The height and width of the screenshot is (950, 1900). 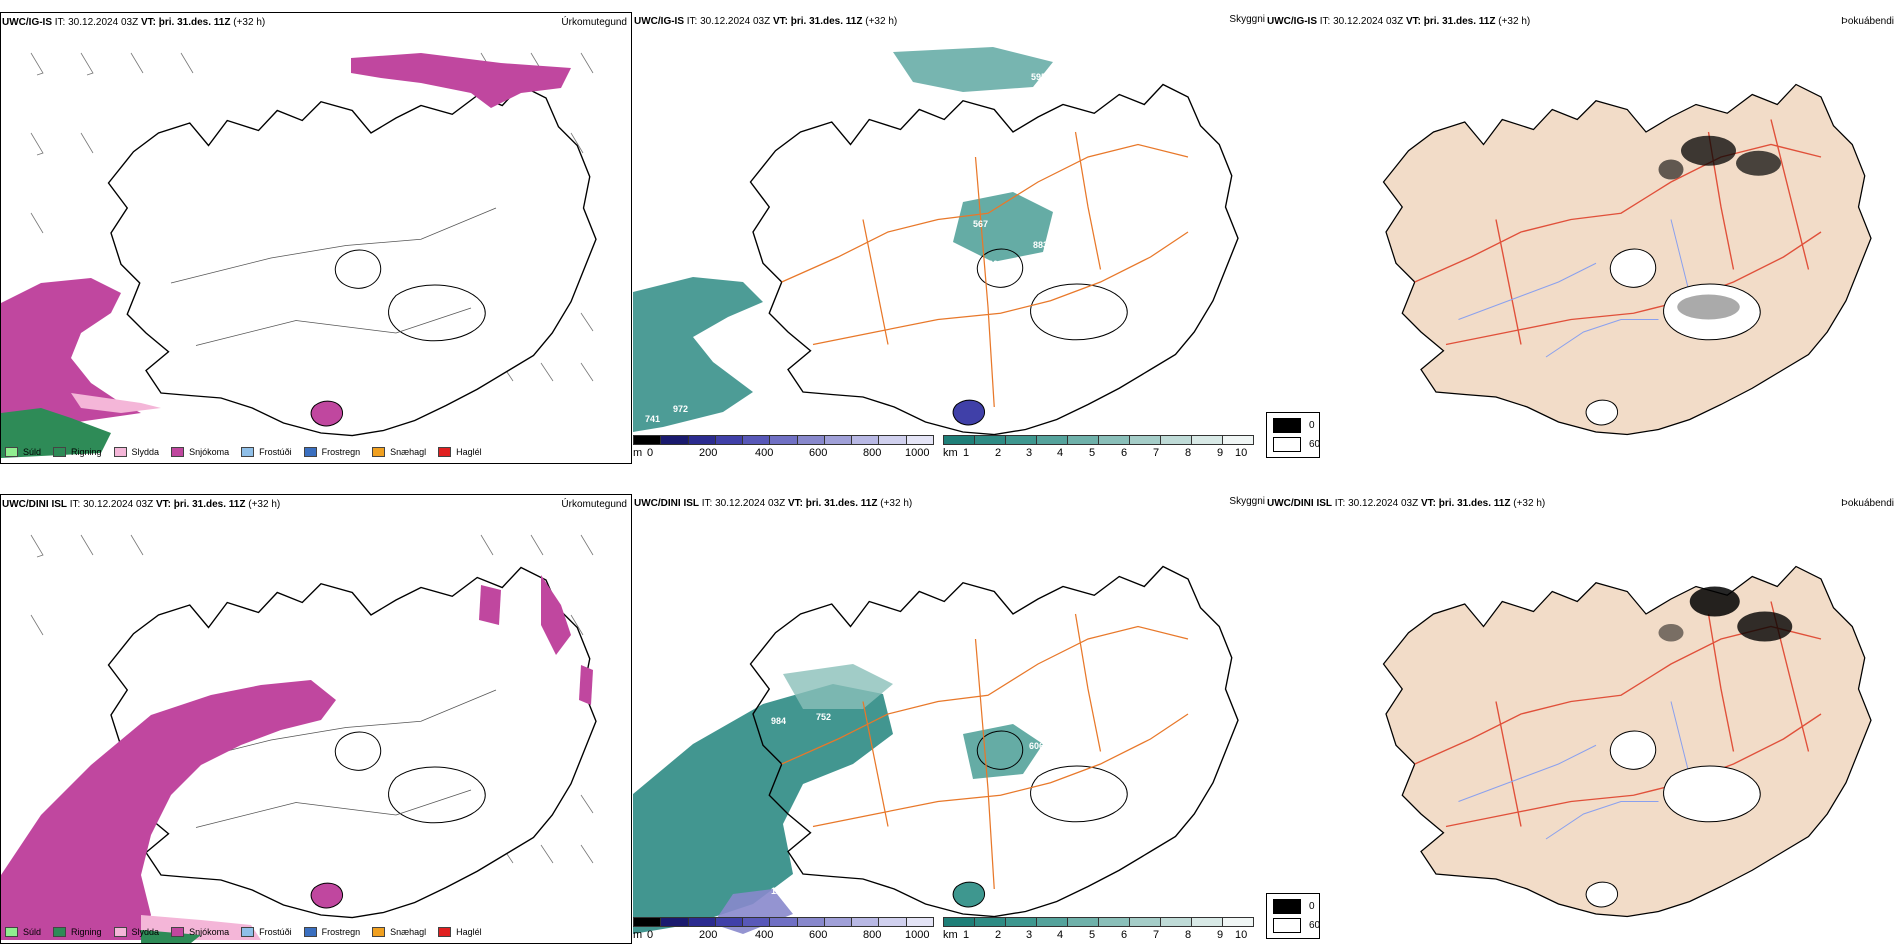 What do you see at coordinates (680, 409) in the screenshot?
I see `vis-label: 972` at bounding box center [680, 409].